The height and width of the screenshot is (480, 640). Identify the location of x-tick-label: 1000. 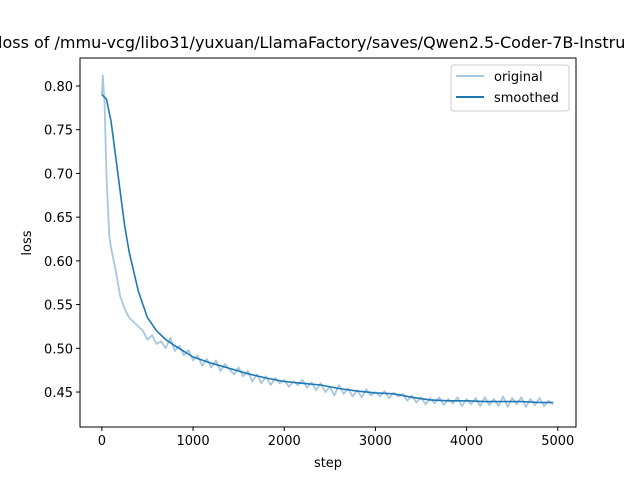
(193, 441).